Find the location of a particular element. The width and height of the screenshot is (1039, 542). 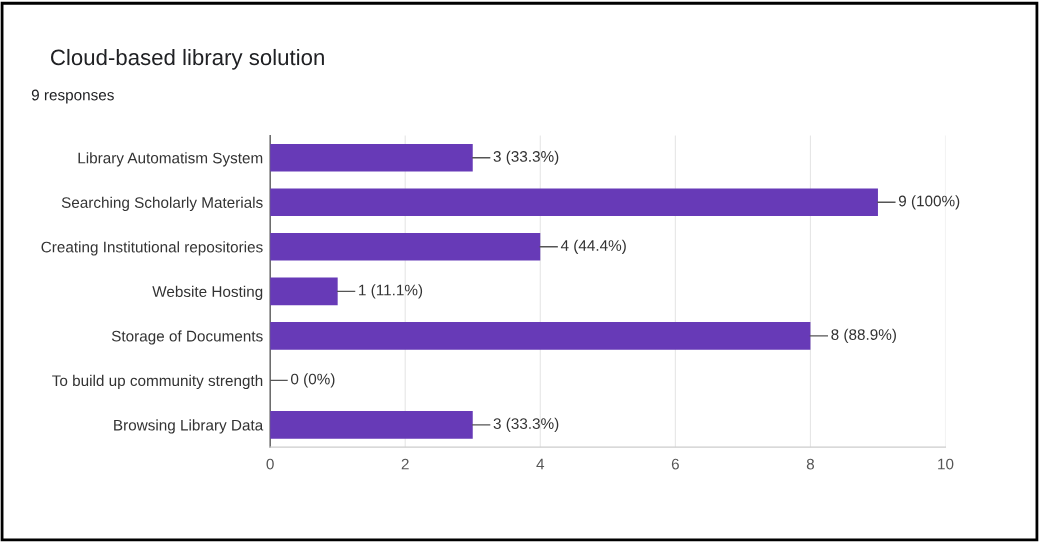

y-tick-label: Creating Institutional repositories is located at coordinates (152, 248).